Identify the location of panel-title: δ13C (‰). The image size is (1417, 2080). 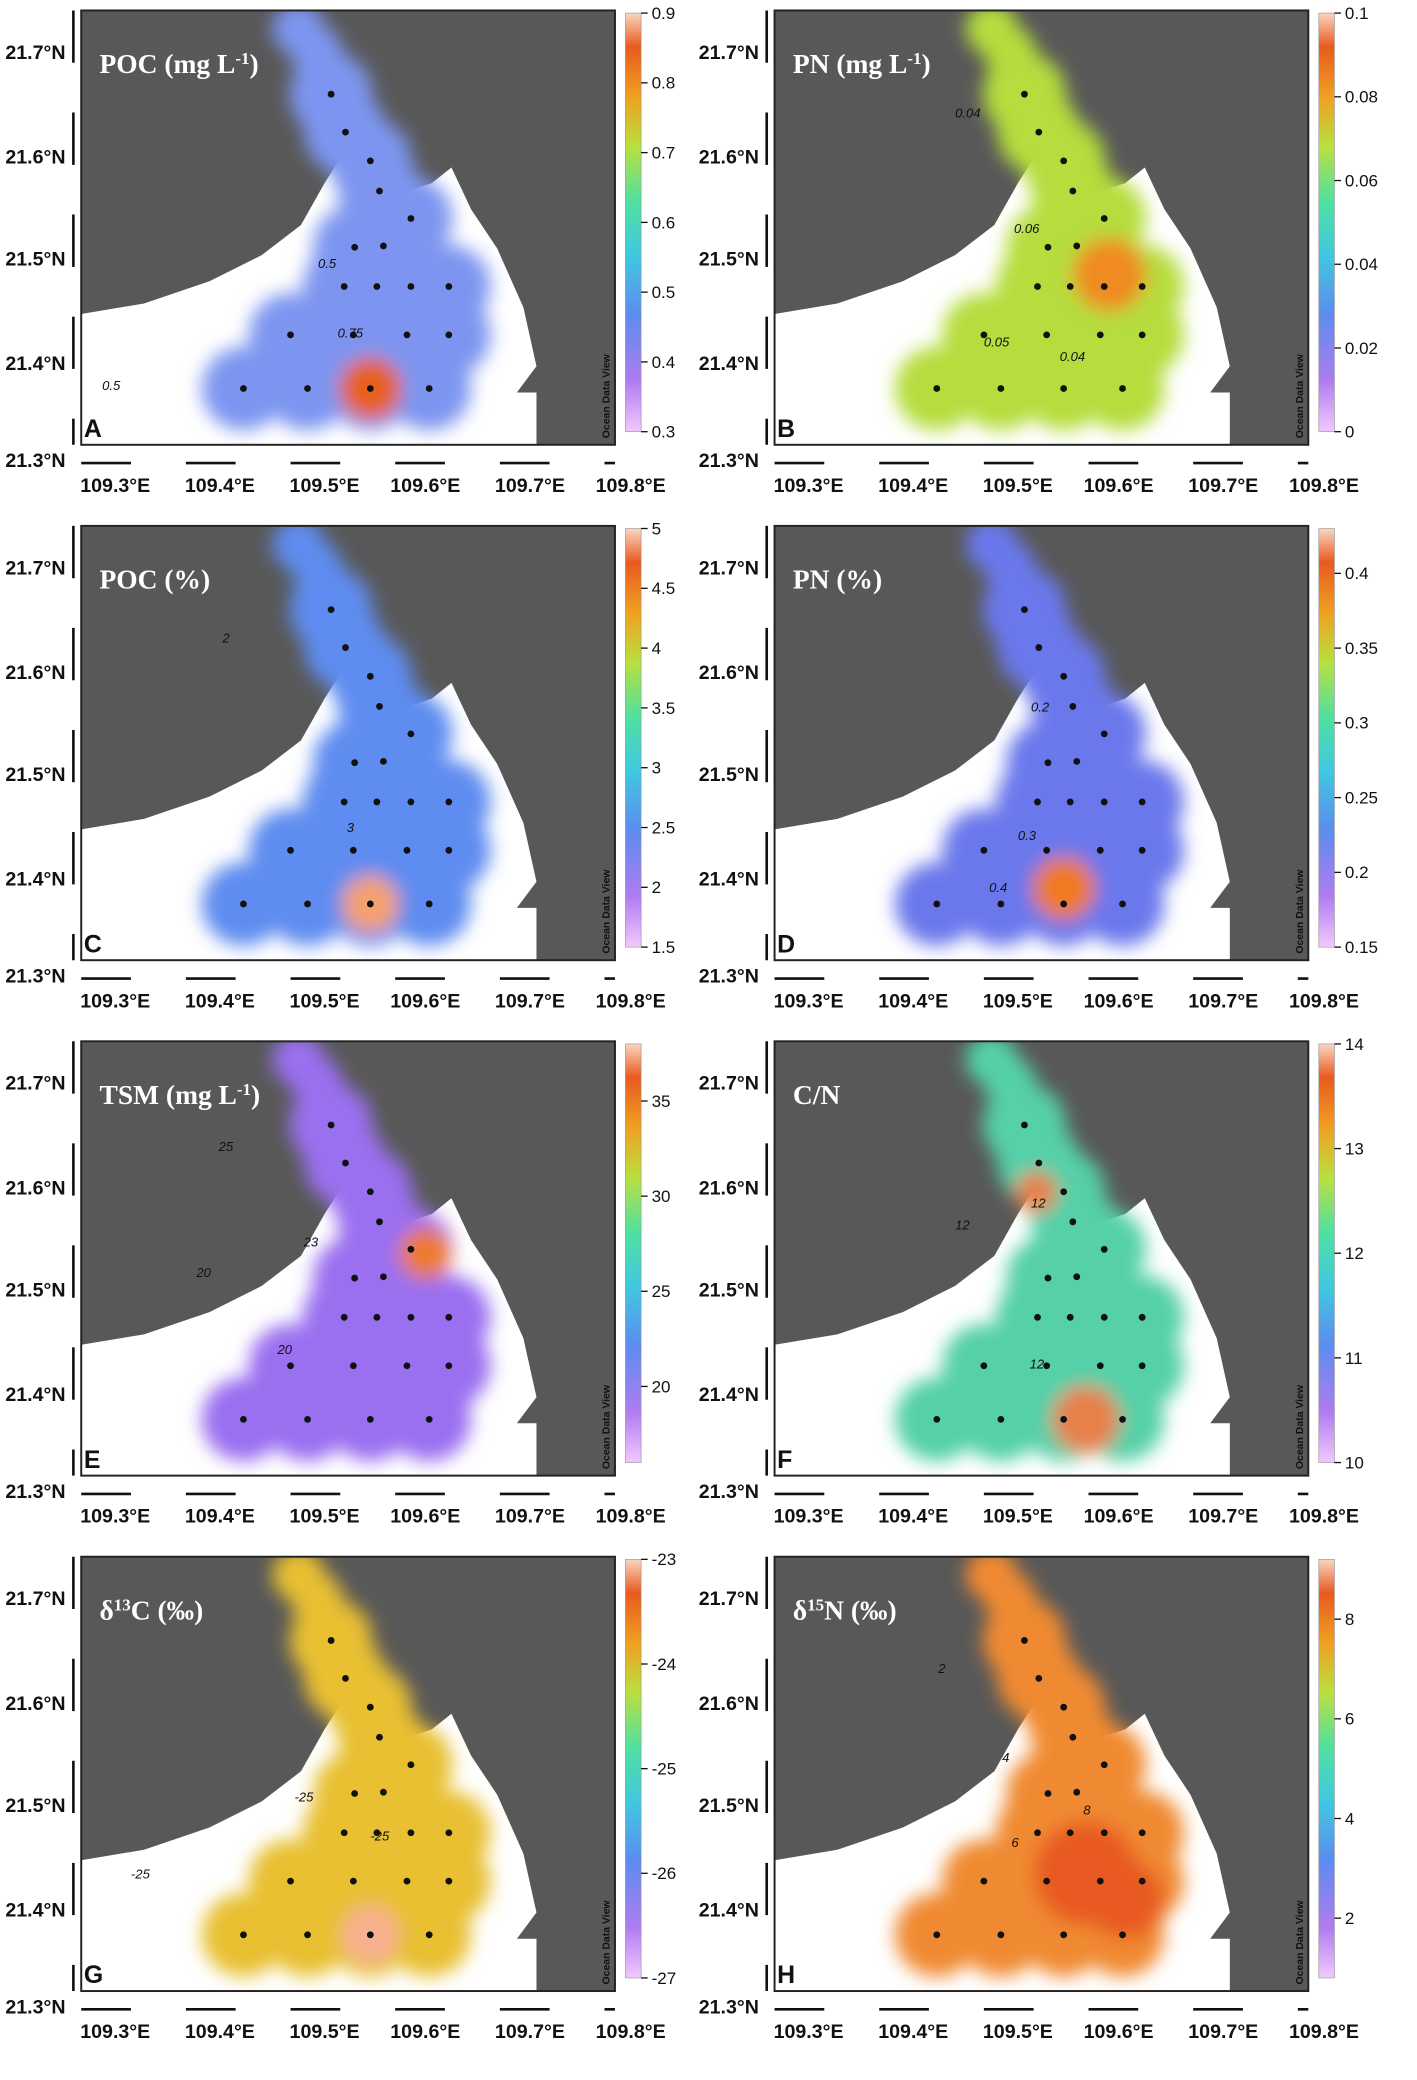
(152, 1610).